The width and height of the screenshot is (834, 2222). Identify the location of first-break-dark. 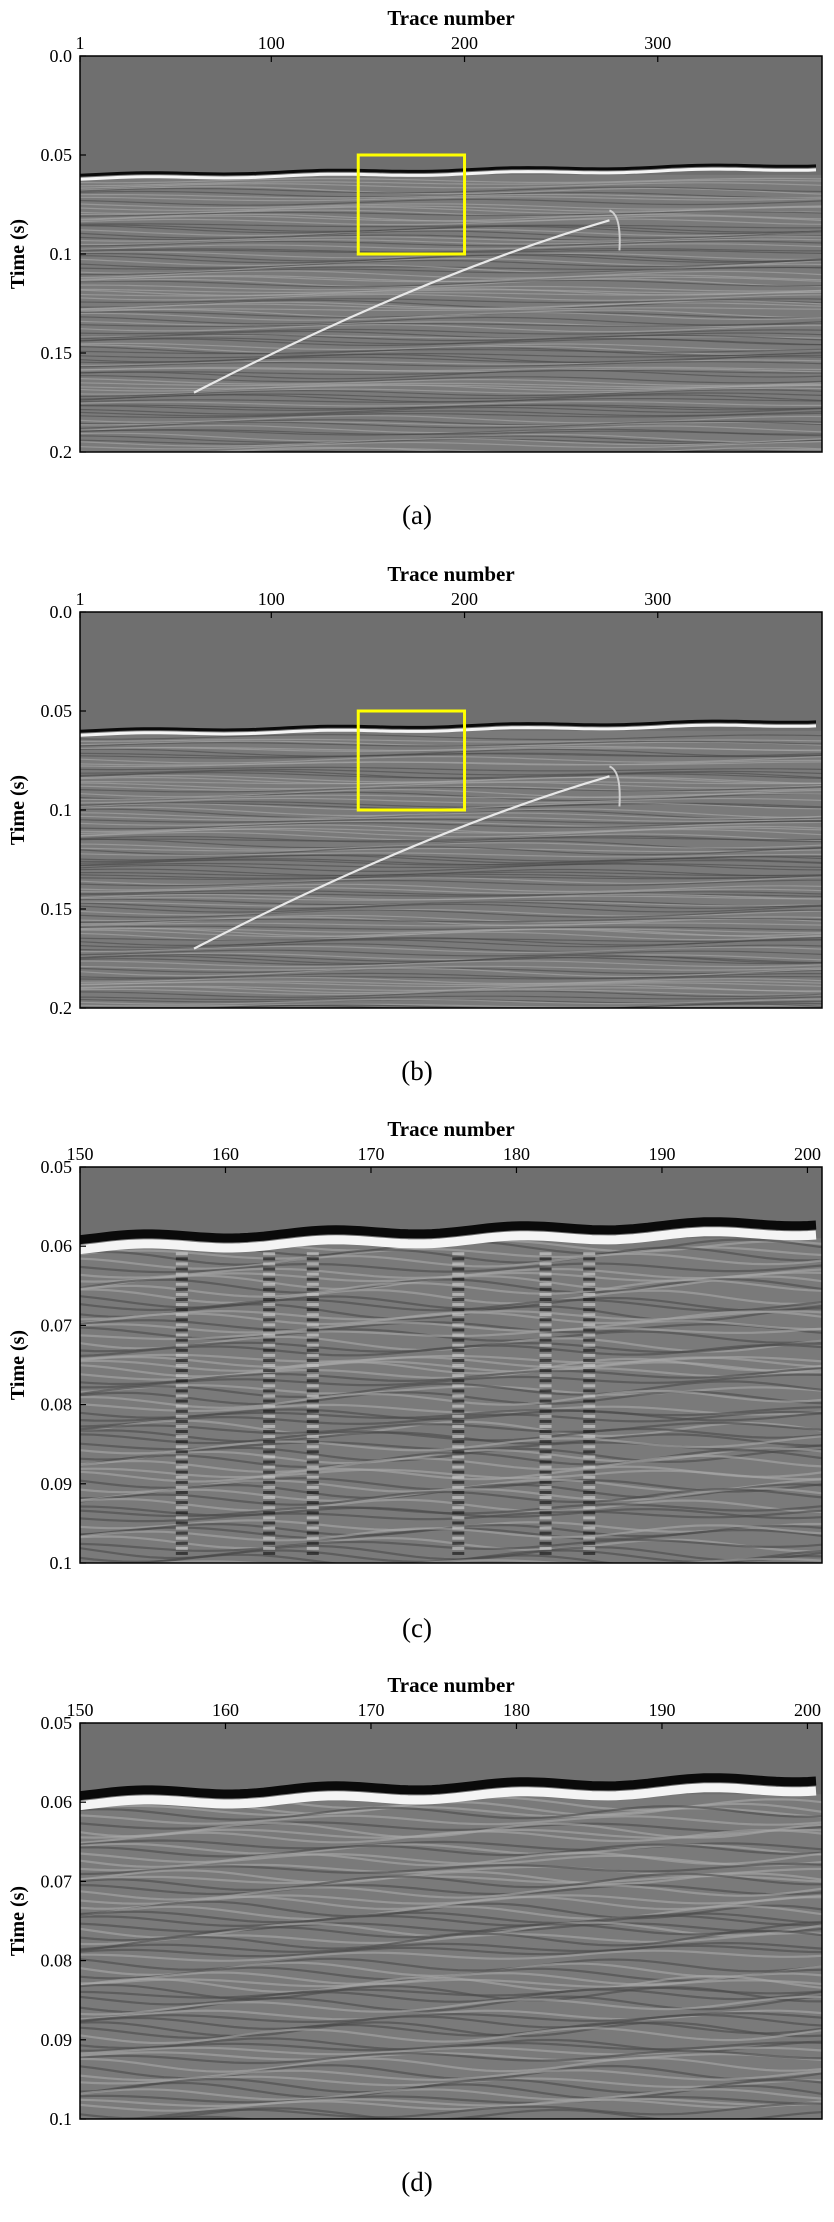
(448, 170).